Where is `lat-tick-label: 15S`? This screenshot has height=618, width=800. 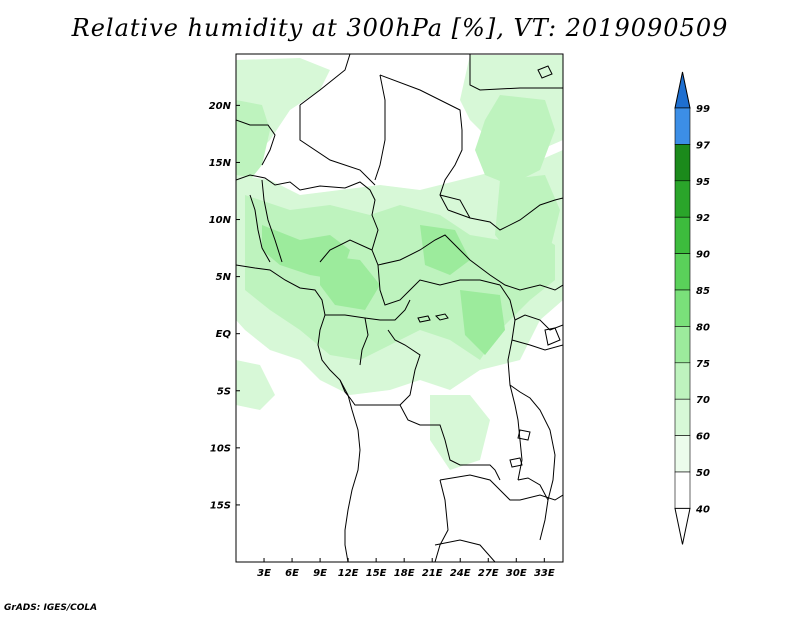 lat-tick-label: 15S is located at coordinates (220, 505).